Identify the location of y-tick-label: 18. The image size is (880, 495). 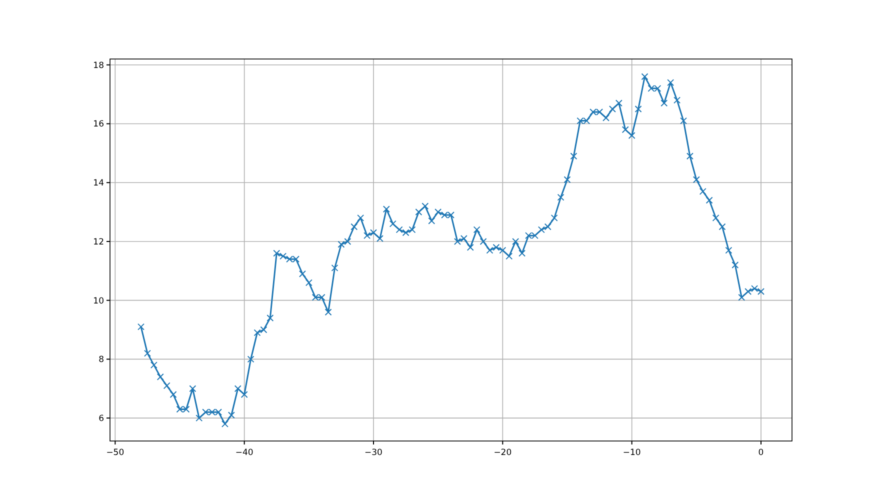
(98, 65).